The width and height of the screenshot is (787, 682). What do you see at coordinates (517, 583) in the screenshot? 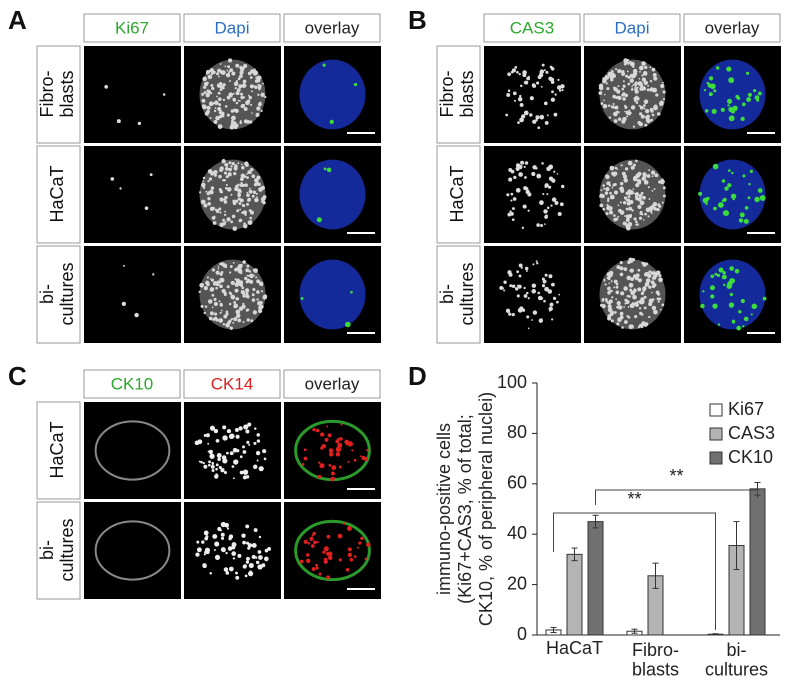
I see `y-tick-label: 20` at bounding box center [517, 583].